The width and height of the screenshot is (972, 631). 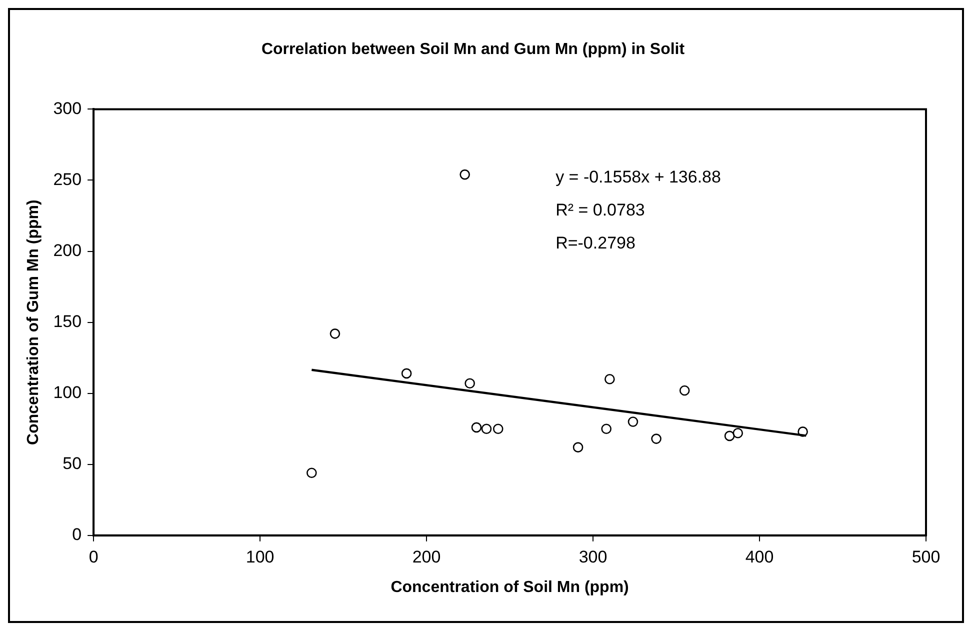 What do you see at coordinates (426, 556) in the screenshot?
I see `x-tick-label: 200` at bounding box center [426, 556].